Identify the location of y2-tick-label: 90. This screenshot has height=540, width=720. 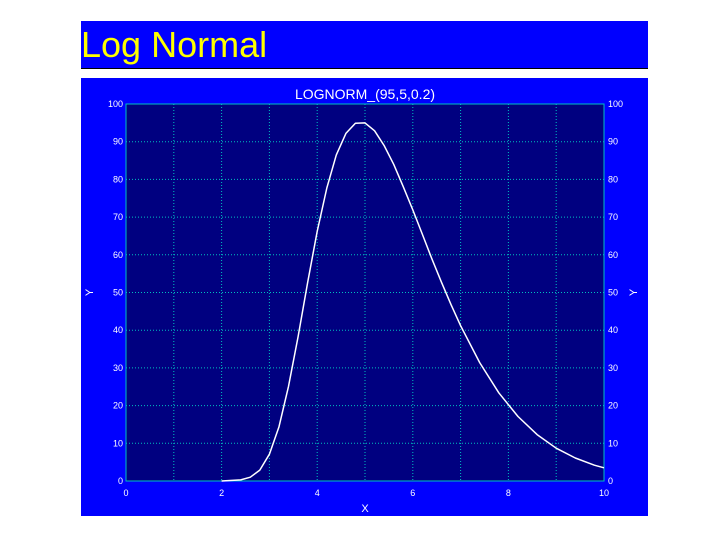
(613, 142).